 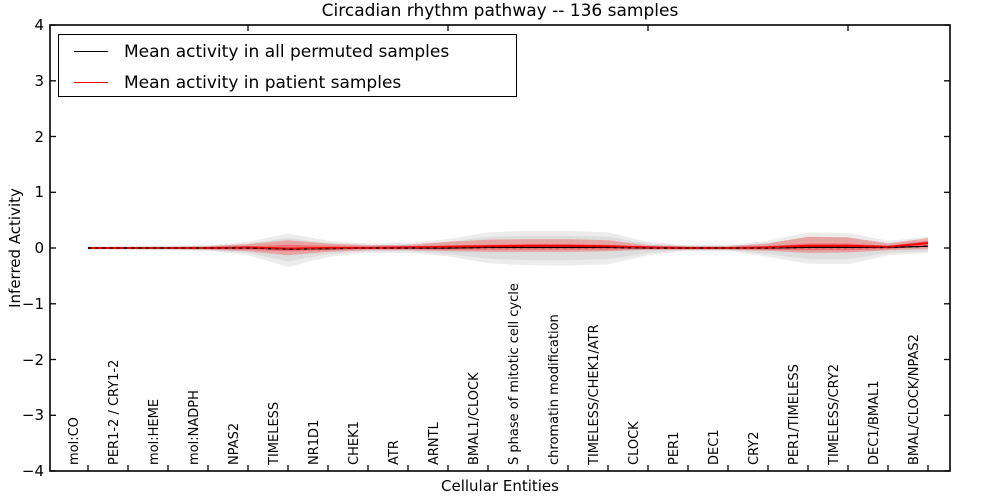 I want to click on x-tick-label: TIMELESS/CRY2, so click(x=834, y=414).